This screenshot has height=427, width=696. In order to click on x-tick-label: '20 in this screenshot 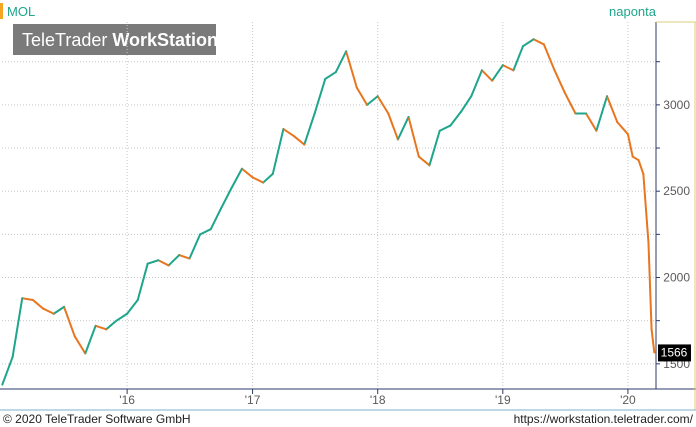, I will do `click(628, 400)`.